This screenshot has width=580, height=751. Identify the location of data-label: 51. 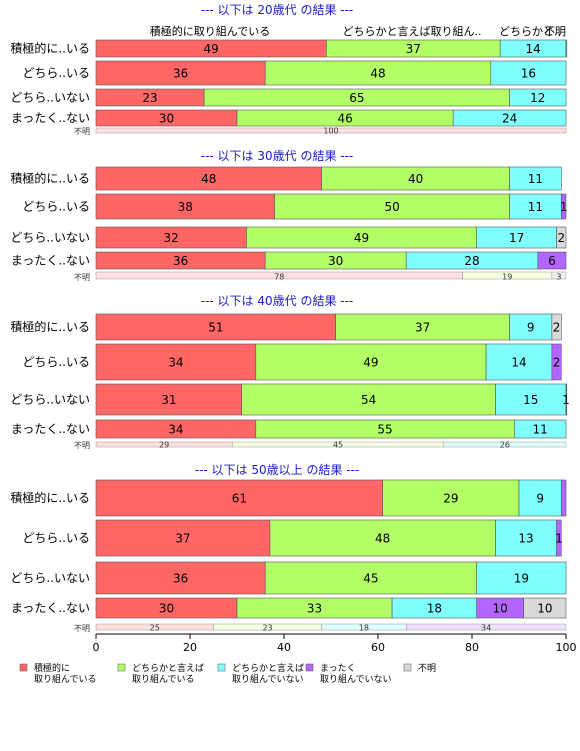
(215, 328).